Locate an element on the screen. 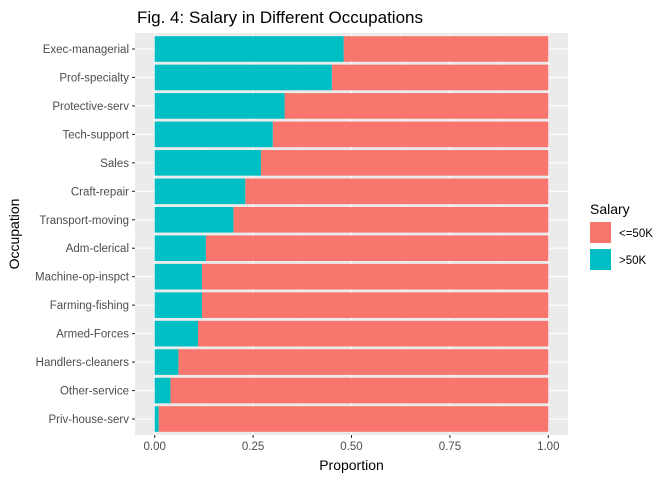  x-axis-title: Proportion is located at coordinates (351, 465).